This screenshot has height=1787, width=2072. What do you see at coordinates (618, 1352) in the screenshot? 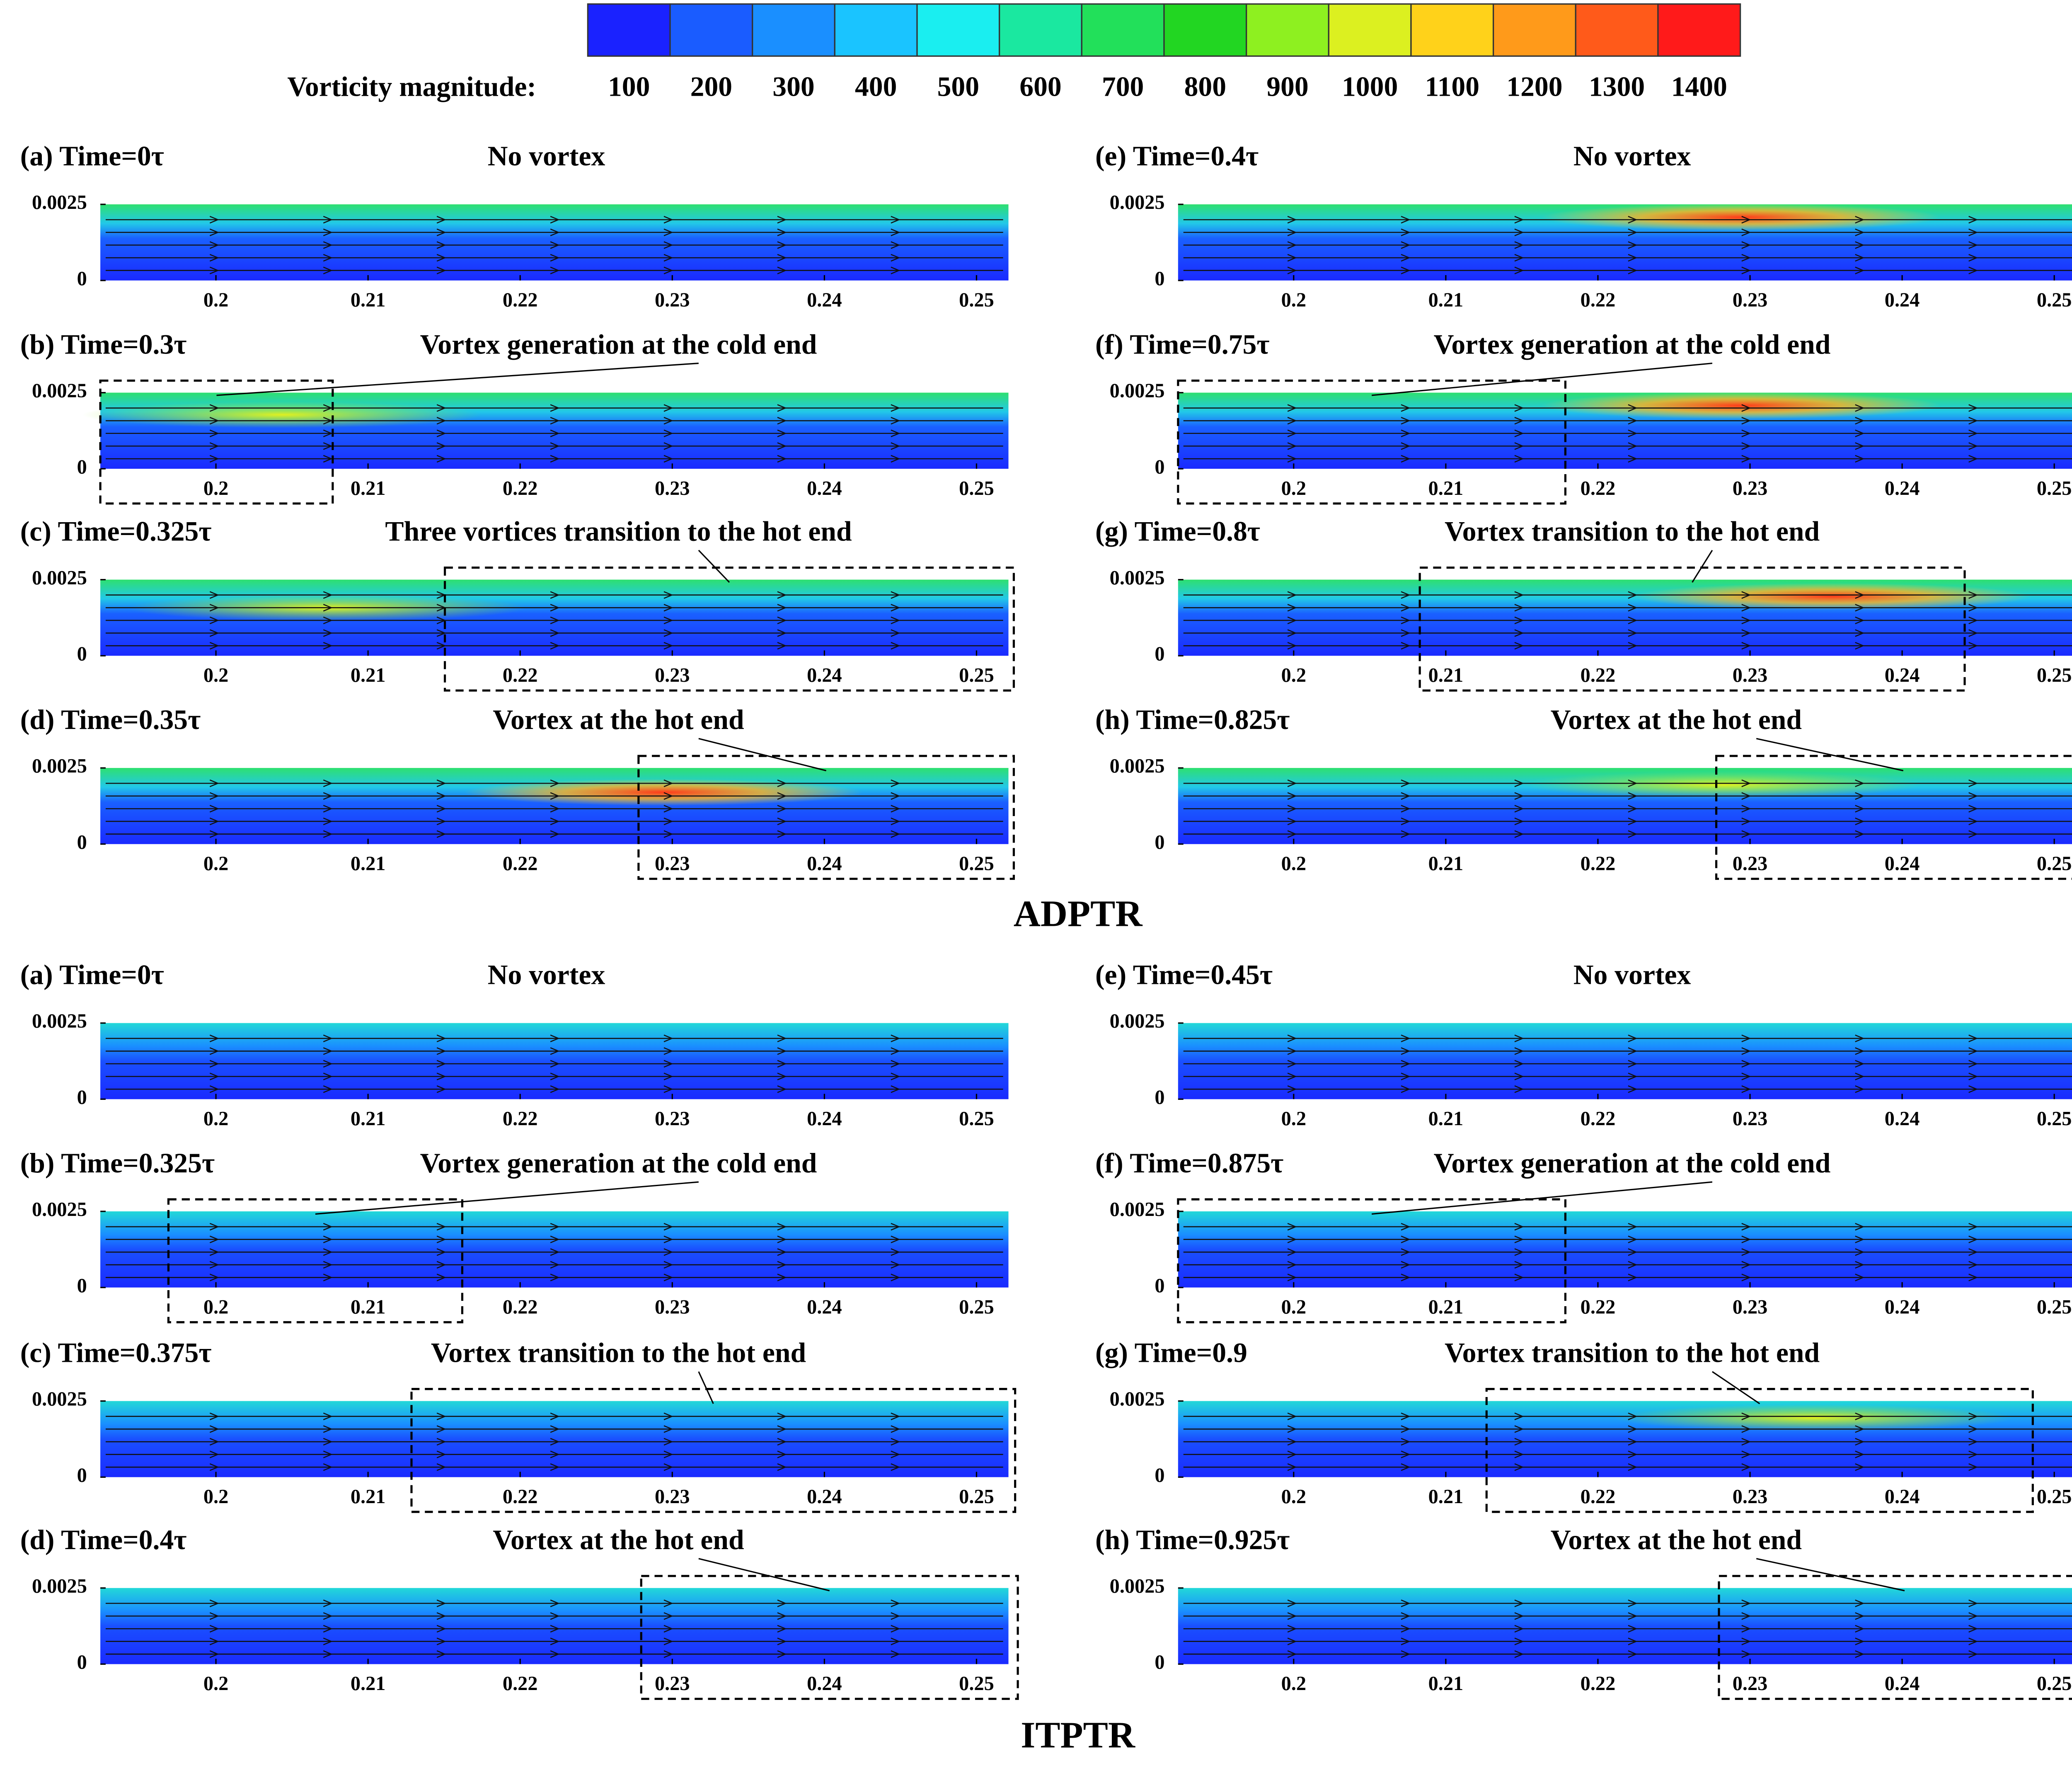
I see `panel-annotation: Vortex transition to the hot end` at bounding box center [618, 1352].